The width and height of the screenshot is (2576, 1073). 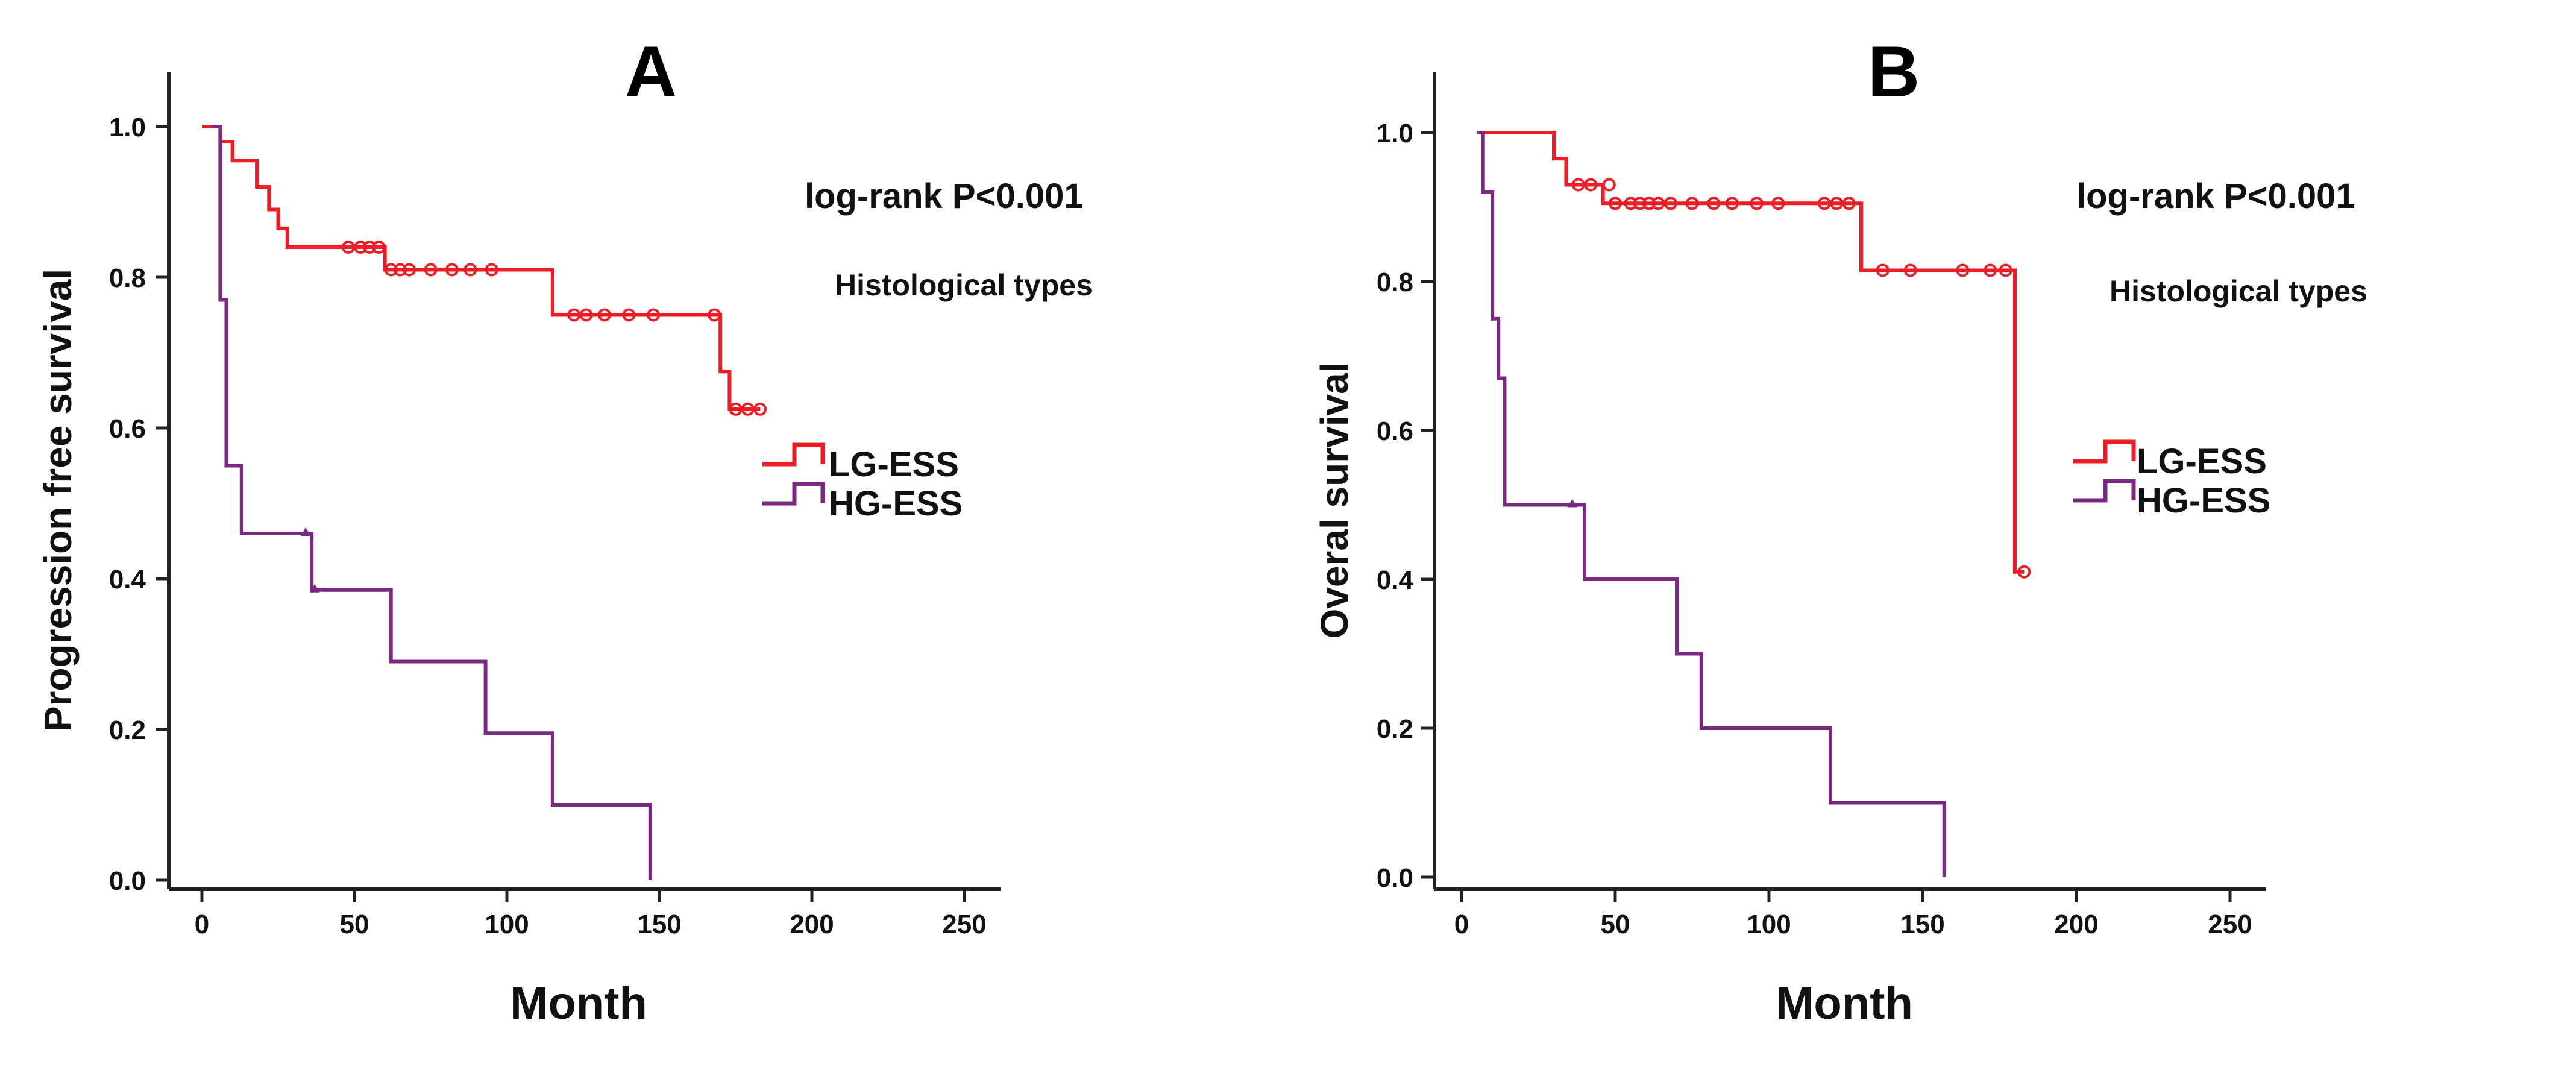 I want to click on y-tick-label-b-3: 0.6, so click(x=1395, y=432).